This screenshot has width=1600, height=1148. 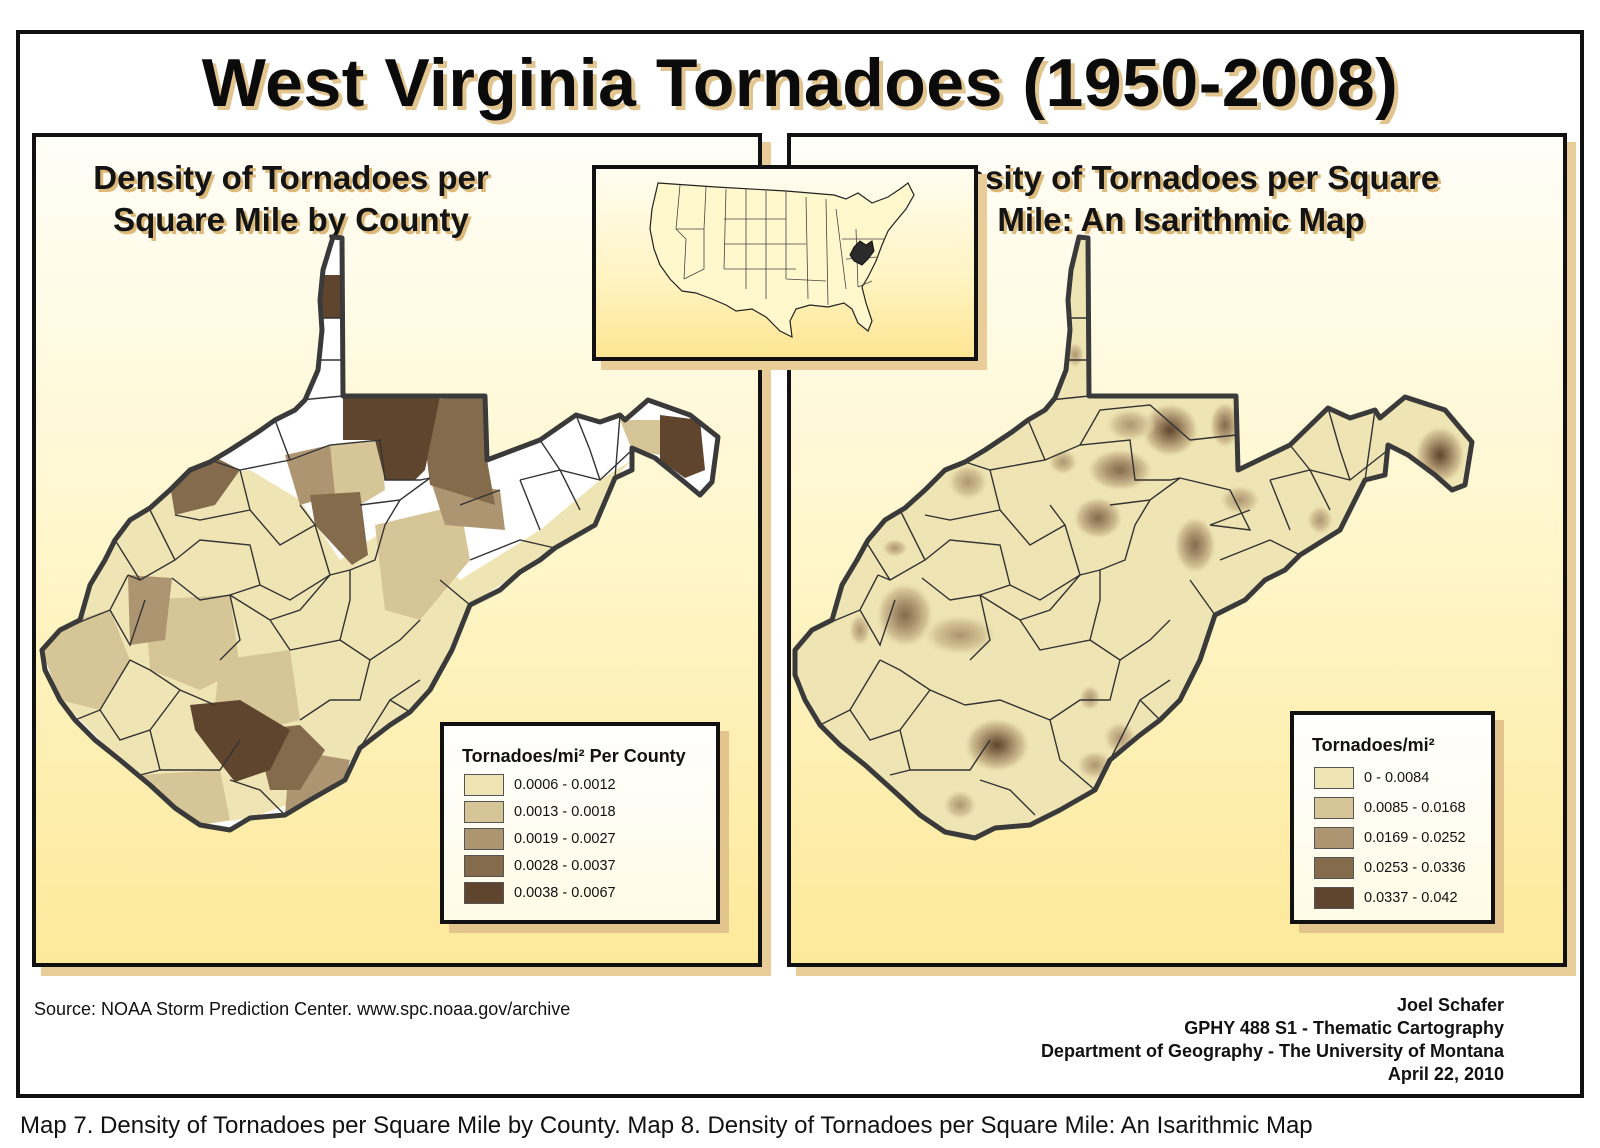 I want to click on credit-date: April 22, 2010, so click(x=1445, y=1074).